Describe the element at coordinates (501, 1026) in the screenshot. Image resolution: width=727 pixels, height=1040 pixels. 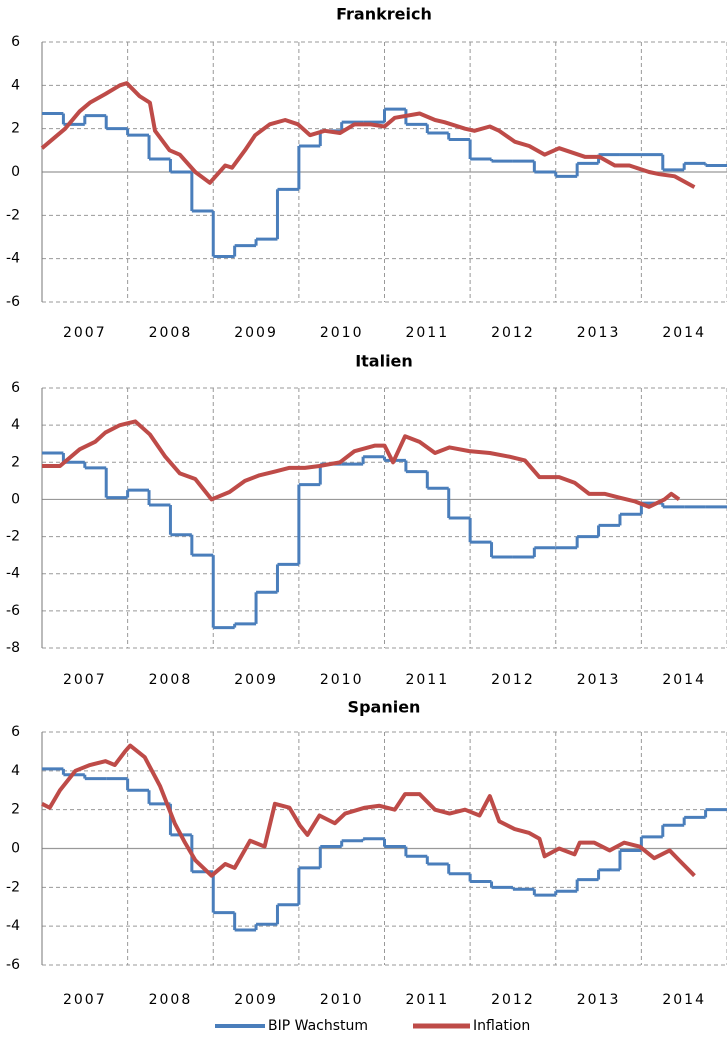
I see `legend-label: Inflation` at that location.